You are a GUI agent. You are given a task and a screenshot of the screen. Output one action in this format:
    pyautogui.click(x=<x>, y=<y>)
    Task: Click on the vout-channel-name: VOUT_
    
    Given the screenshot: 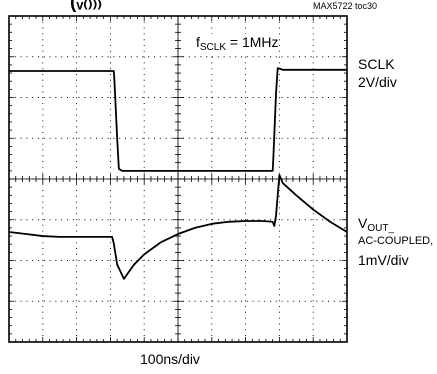 What is the action you would take?
    pyautogui.click(x=376, y=226)
    